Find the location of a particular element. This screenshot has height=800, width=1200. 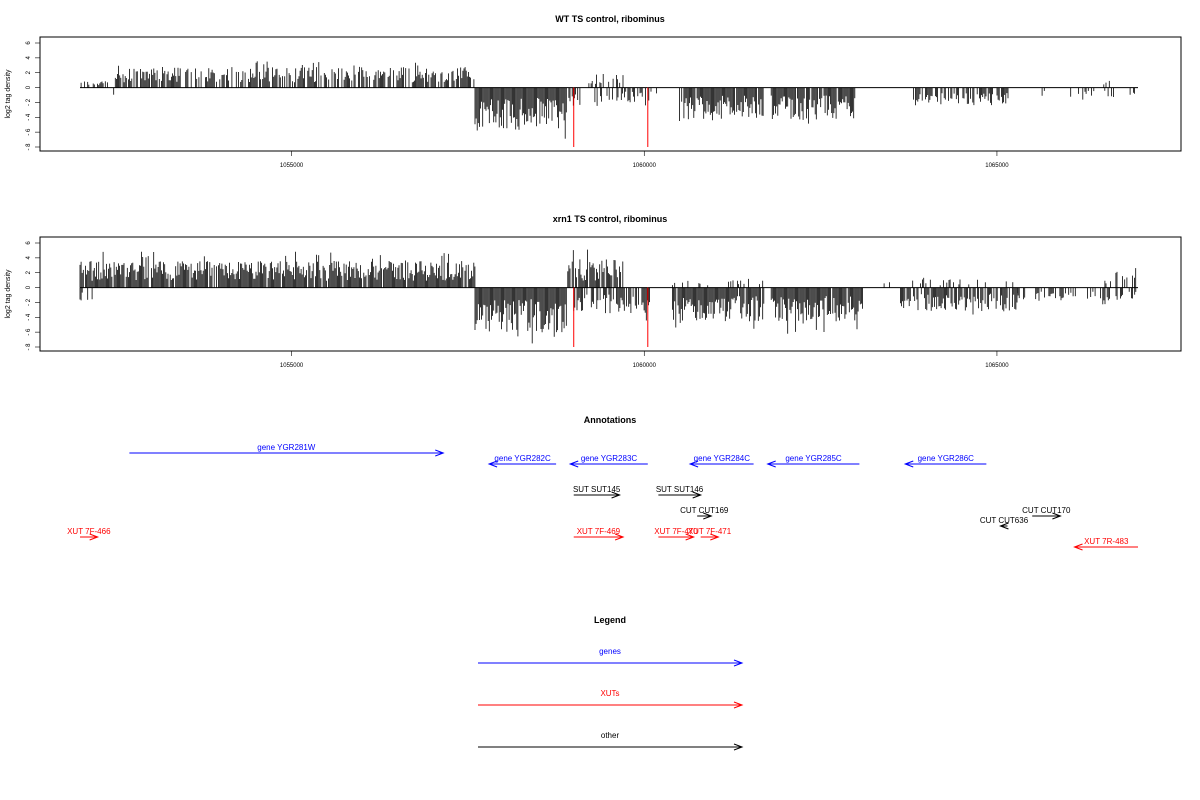

feature-label: gene YGR281W is located at coordinates (286, 447).